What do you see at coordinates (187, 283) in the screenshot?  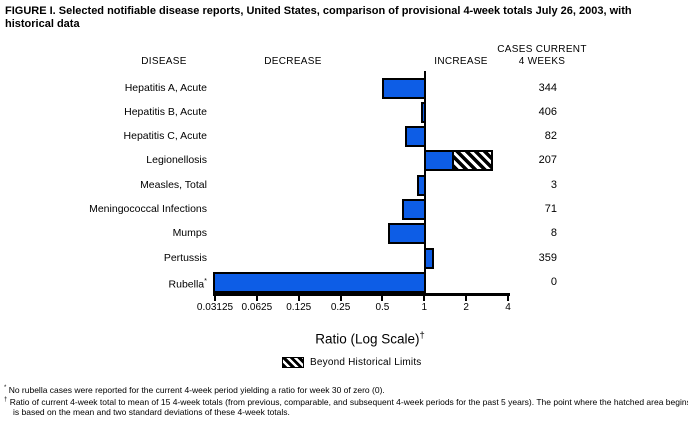 I see `disease-label: Rubella*` at bounding box center [187, 283].